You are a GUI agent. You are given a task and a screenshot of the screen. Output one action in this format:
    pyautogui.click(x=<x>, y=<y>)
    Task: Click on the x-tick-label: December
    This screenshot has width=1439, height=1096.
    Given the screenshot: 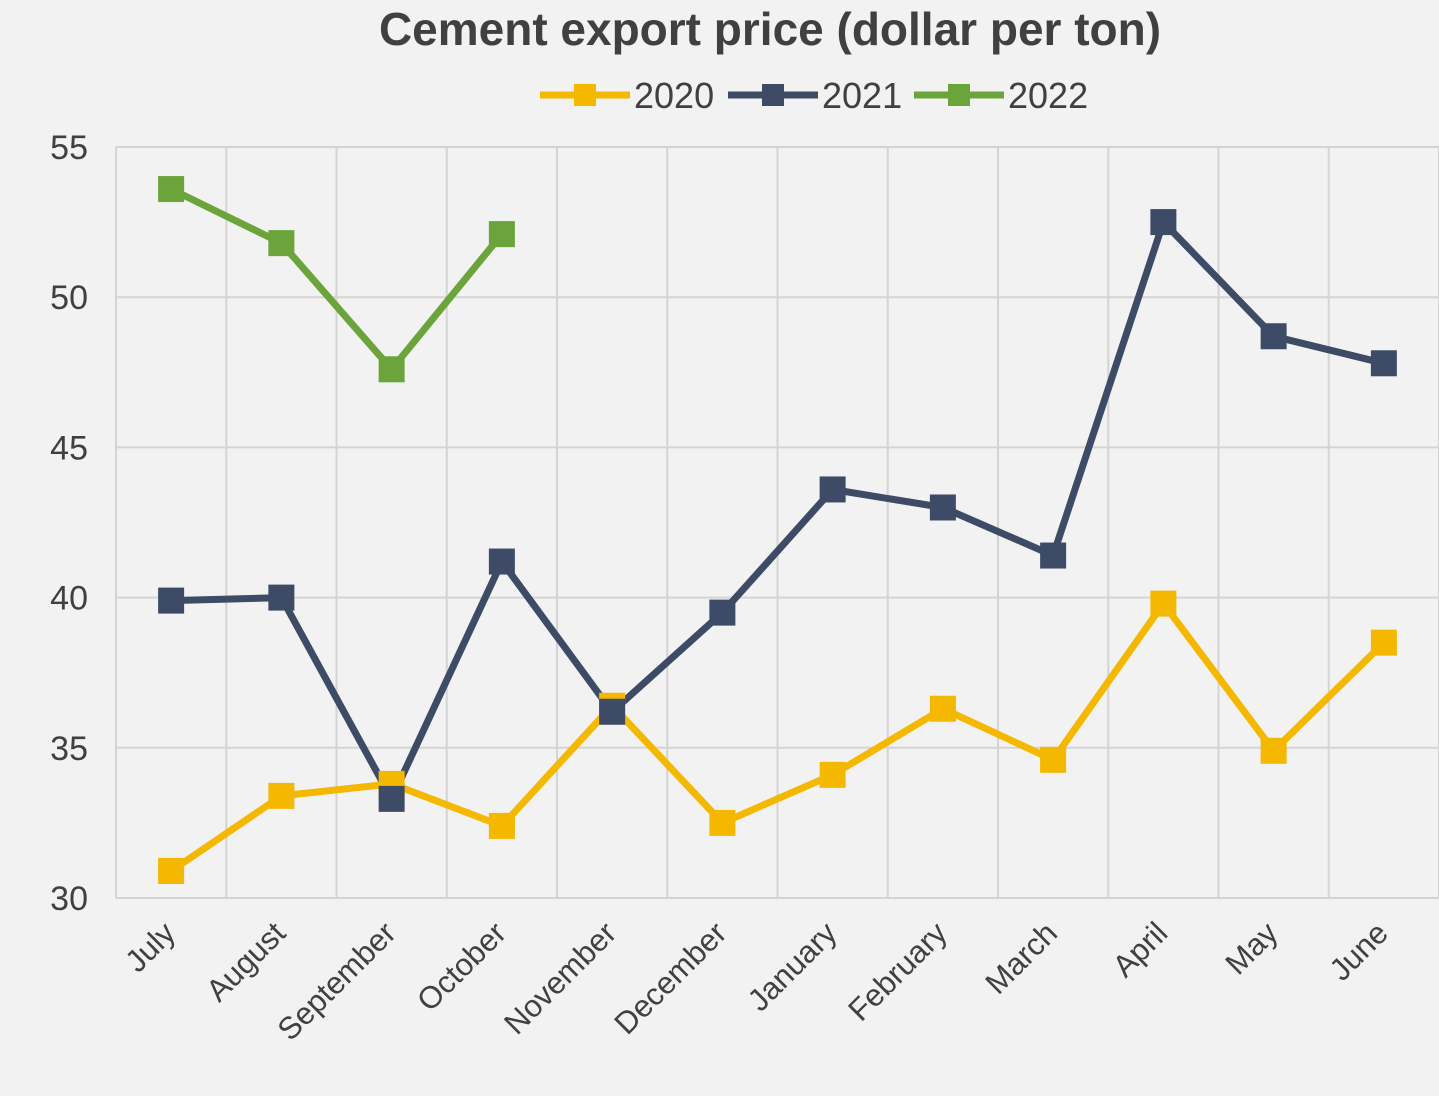 What is the action you would take?
    pyautogui.click(x=670, y=978)
    